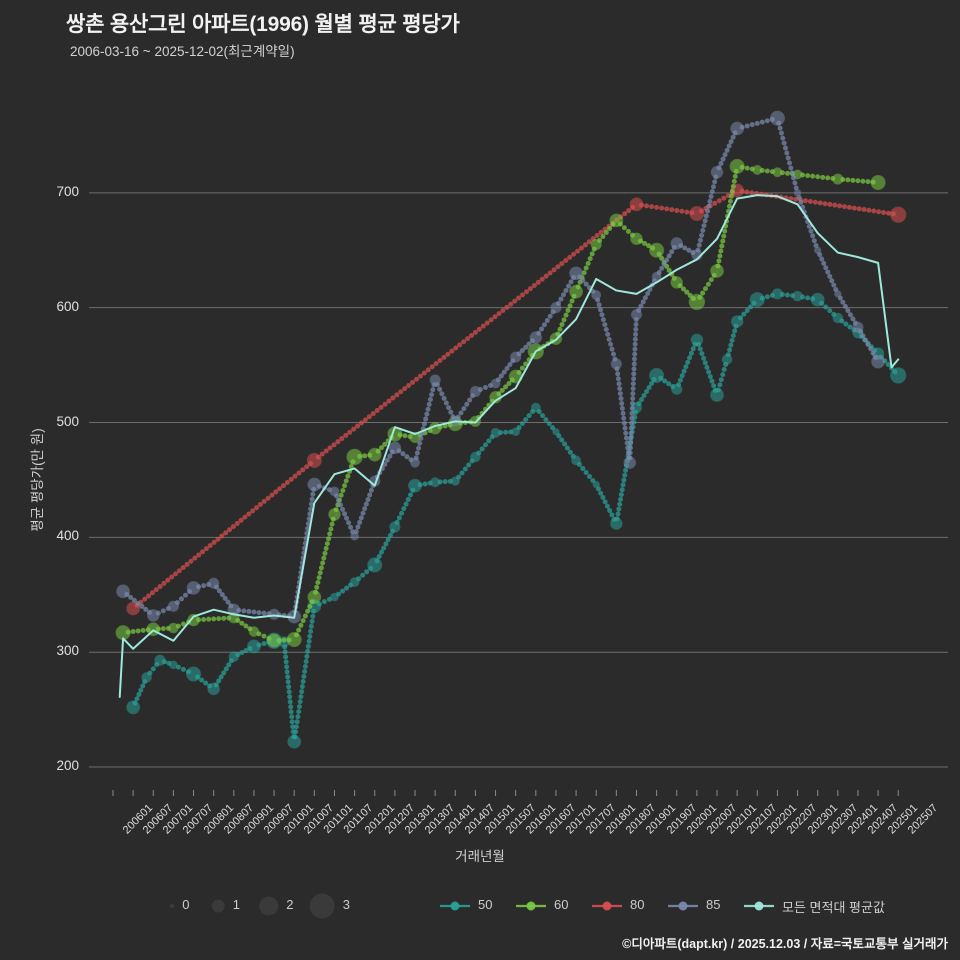  I want to click on legend-marker-swatch, so click(759, 906).